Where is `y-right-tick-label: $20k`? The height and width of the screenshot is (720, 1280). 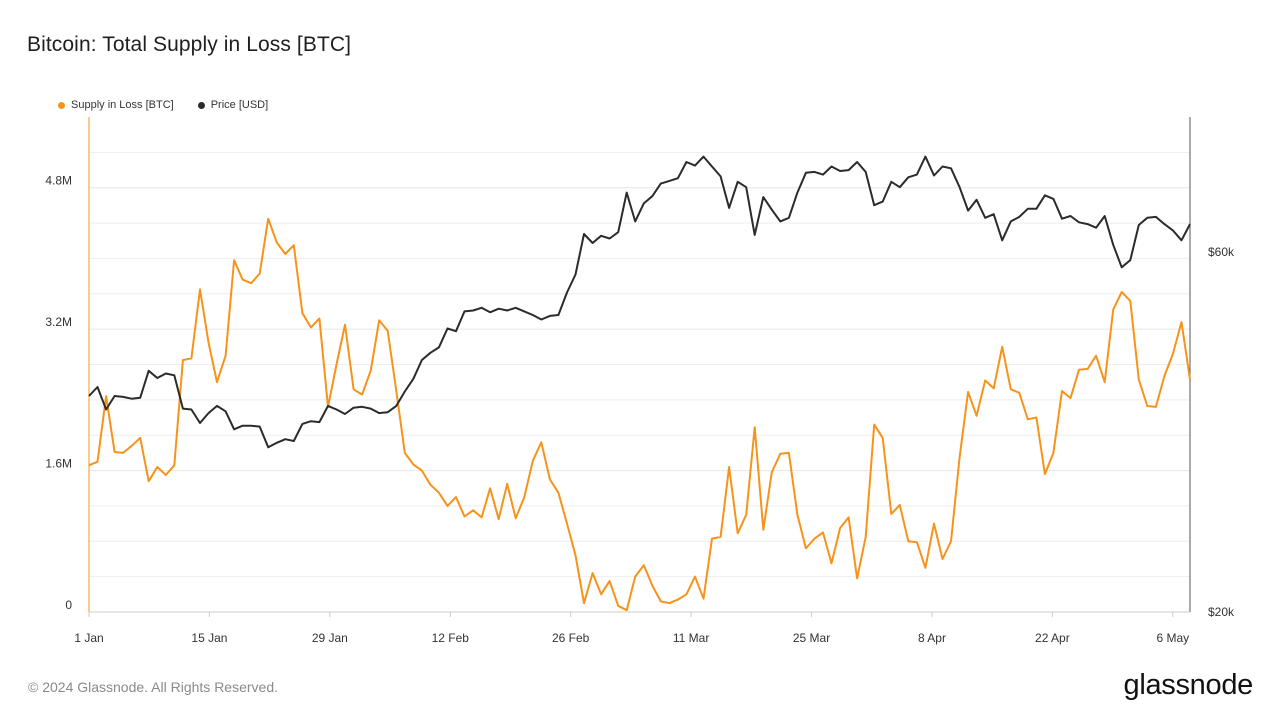 y-right-tick-label: $20k is located at coordinates (1221, 612).